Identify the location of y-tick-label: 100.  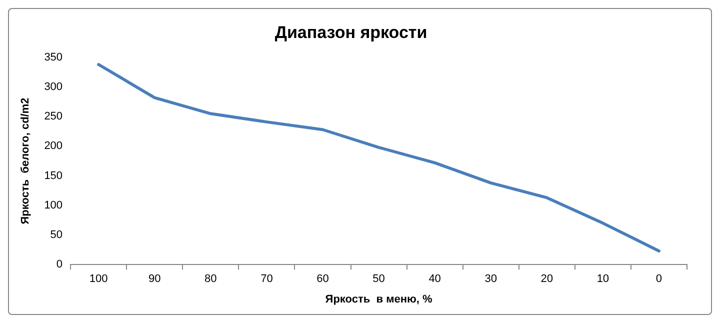
(53, 205).